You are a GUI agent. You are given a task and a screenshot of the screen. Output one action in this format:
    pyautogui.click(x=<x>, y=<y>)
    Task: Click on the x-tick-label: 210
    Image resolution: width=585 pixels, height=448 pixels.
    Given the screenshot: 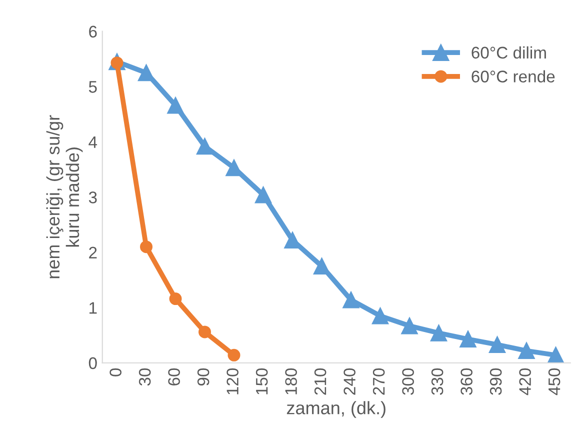 What is the action you would take?
    pyautogui.click(x=320, y=381)
    